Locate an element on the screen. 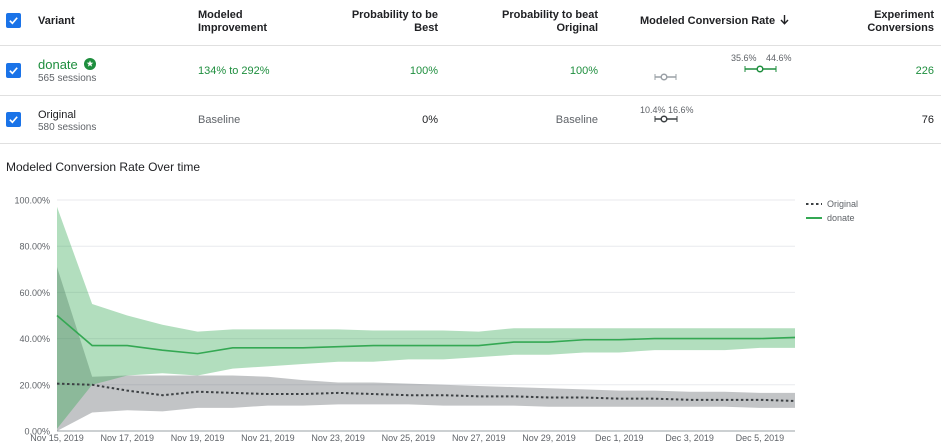 This screenshot has height=448, width=941. select-all-checkbox is located at coordinates (13, 20).